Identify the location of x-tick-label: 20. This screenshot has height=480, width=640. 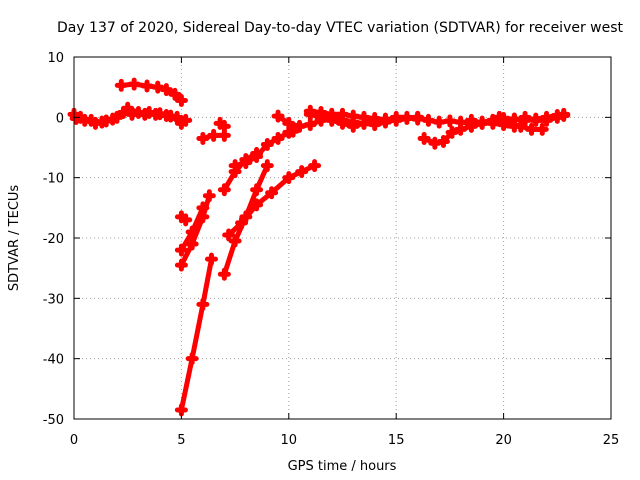
(503, 440).